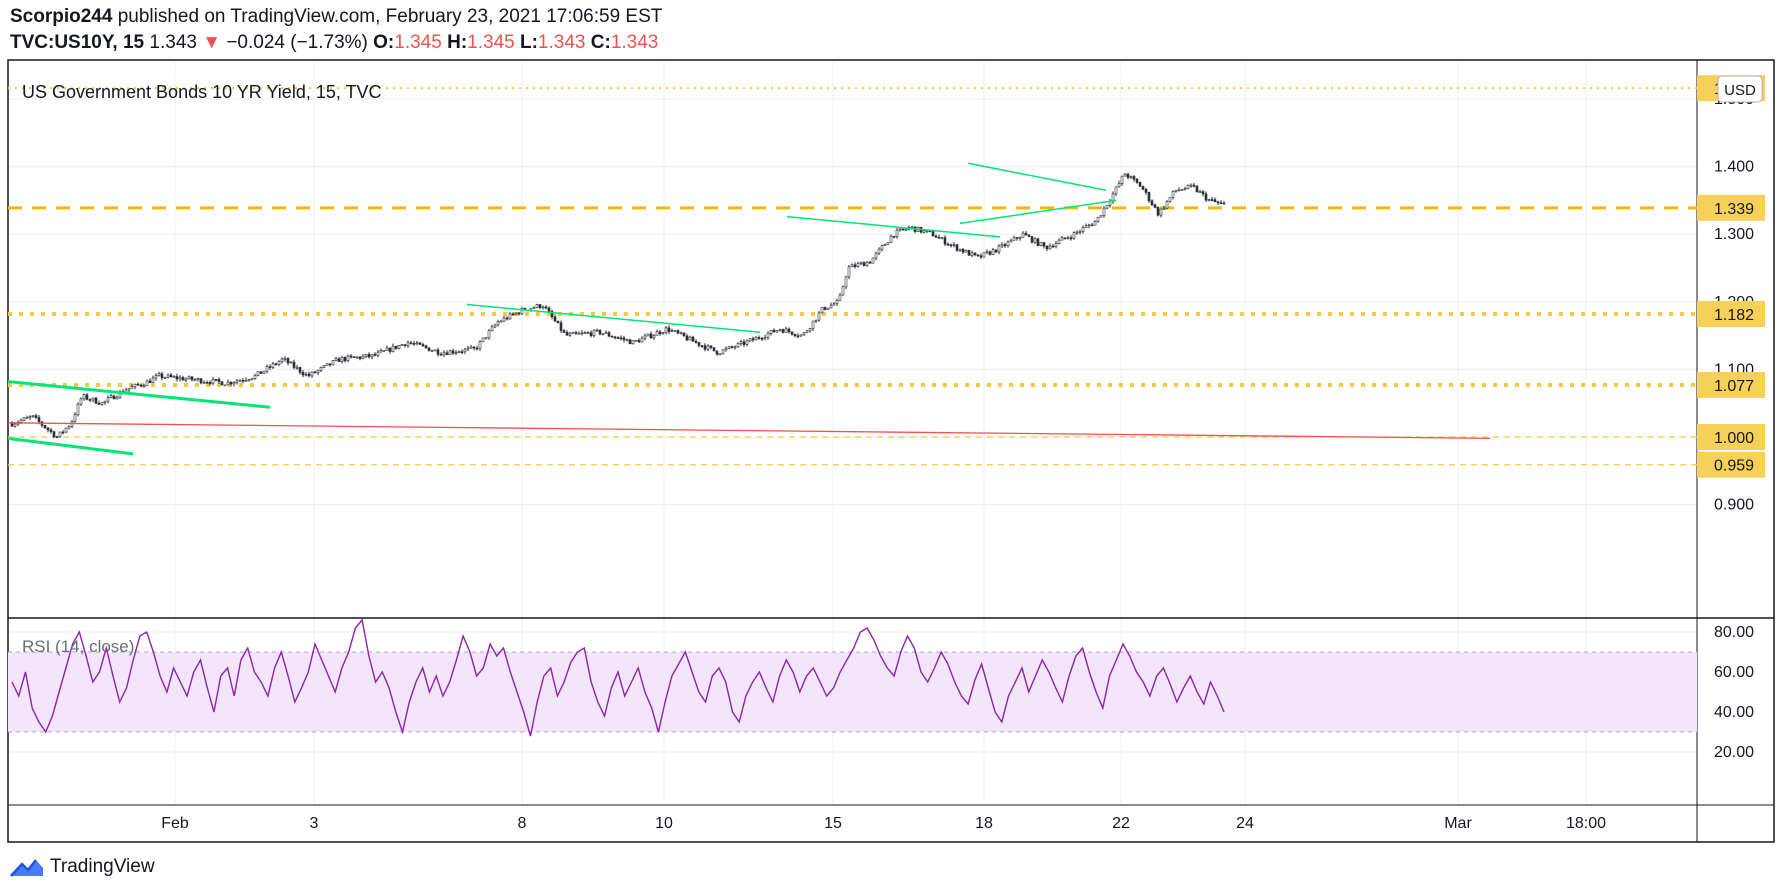  I want to click on currency-badge: USD, so click(1740, 89).